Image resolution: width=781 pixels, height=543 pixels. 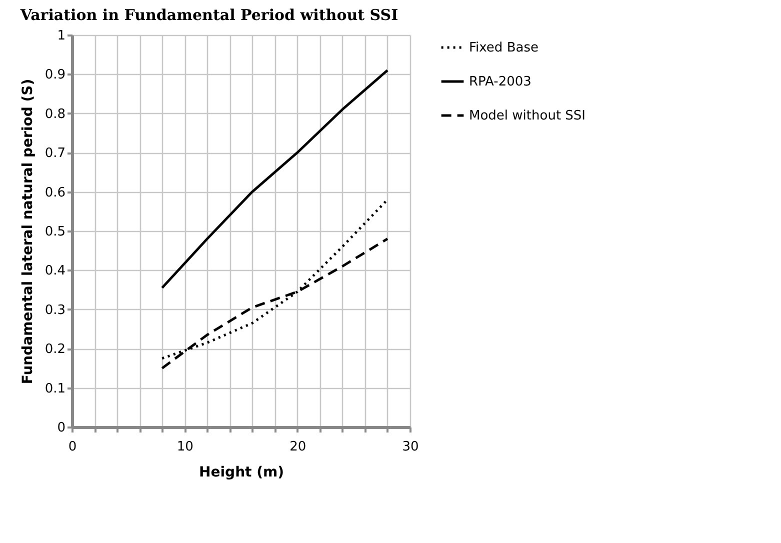 I want to click on y-tick-label: 0.6, so click(x=55, y=192).